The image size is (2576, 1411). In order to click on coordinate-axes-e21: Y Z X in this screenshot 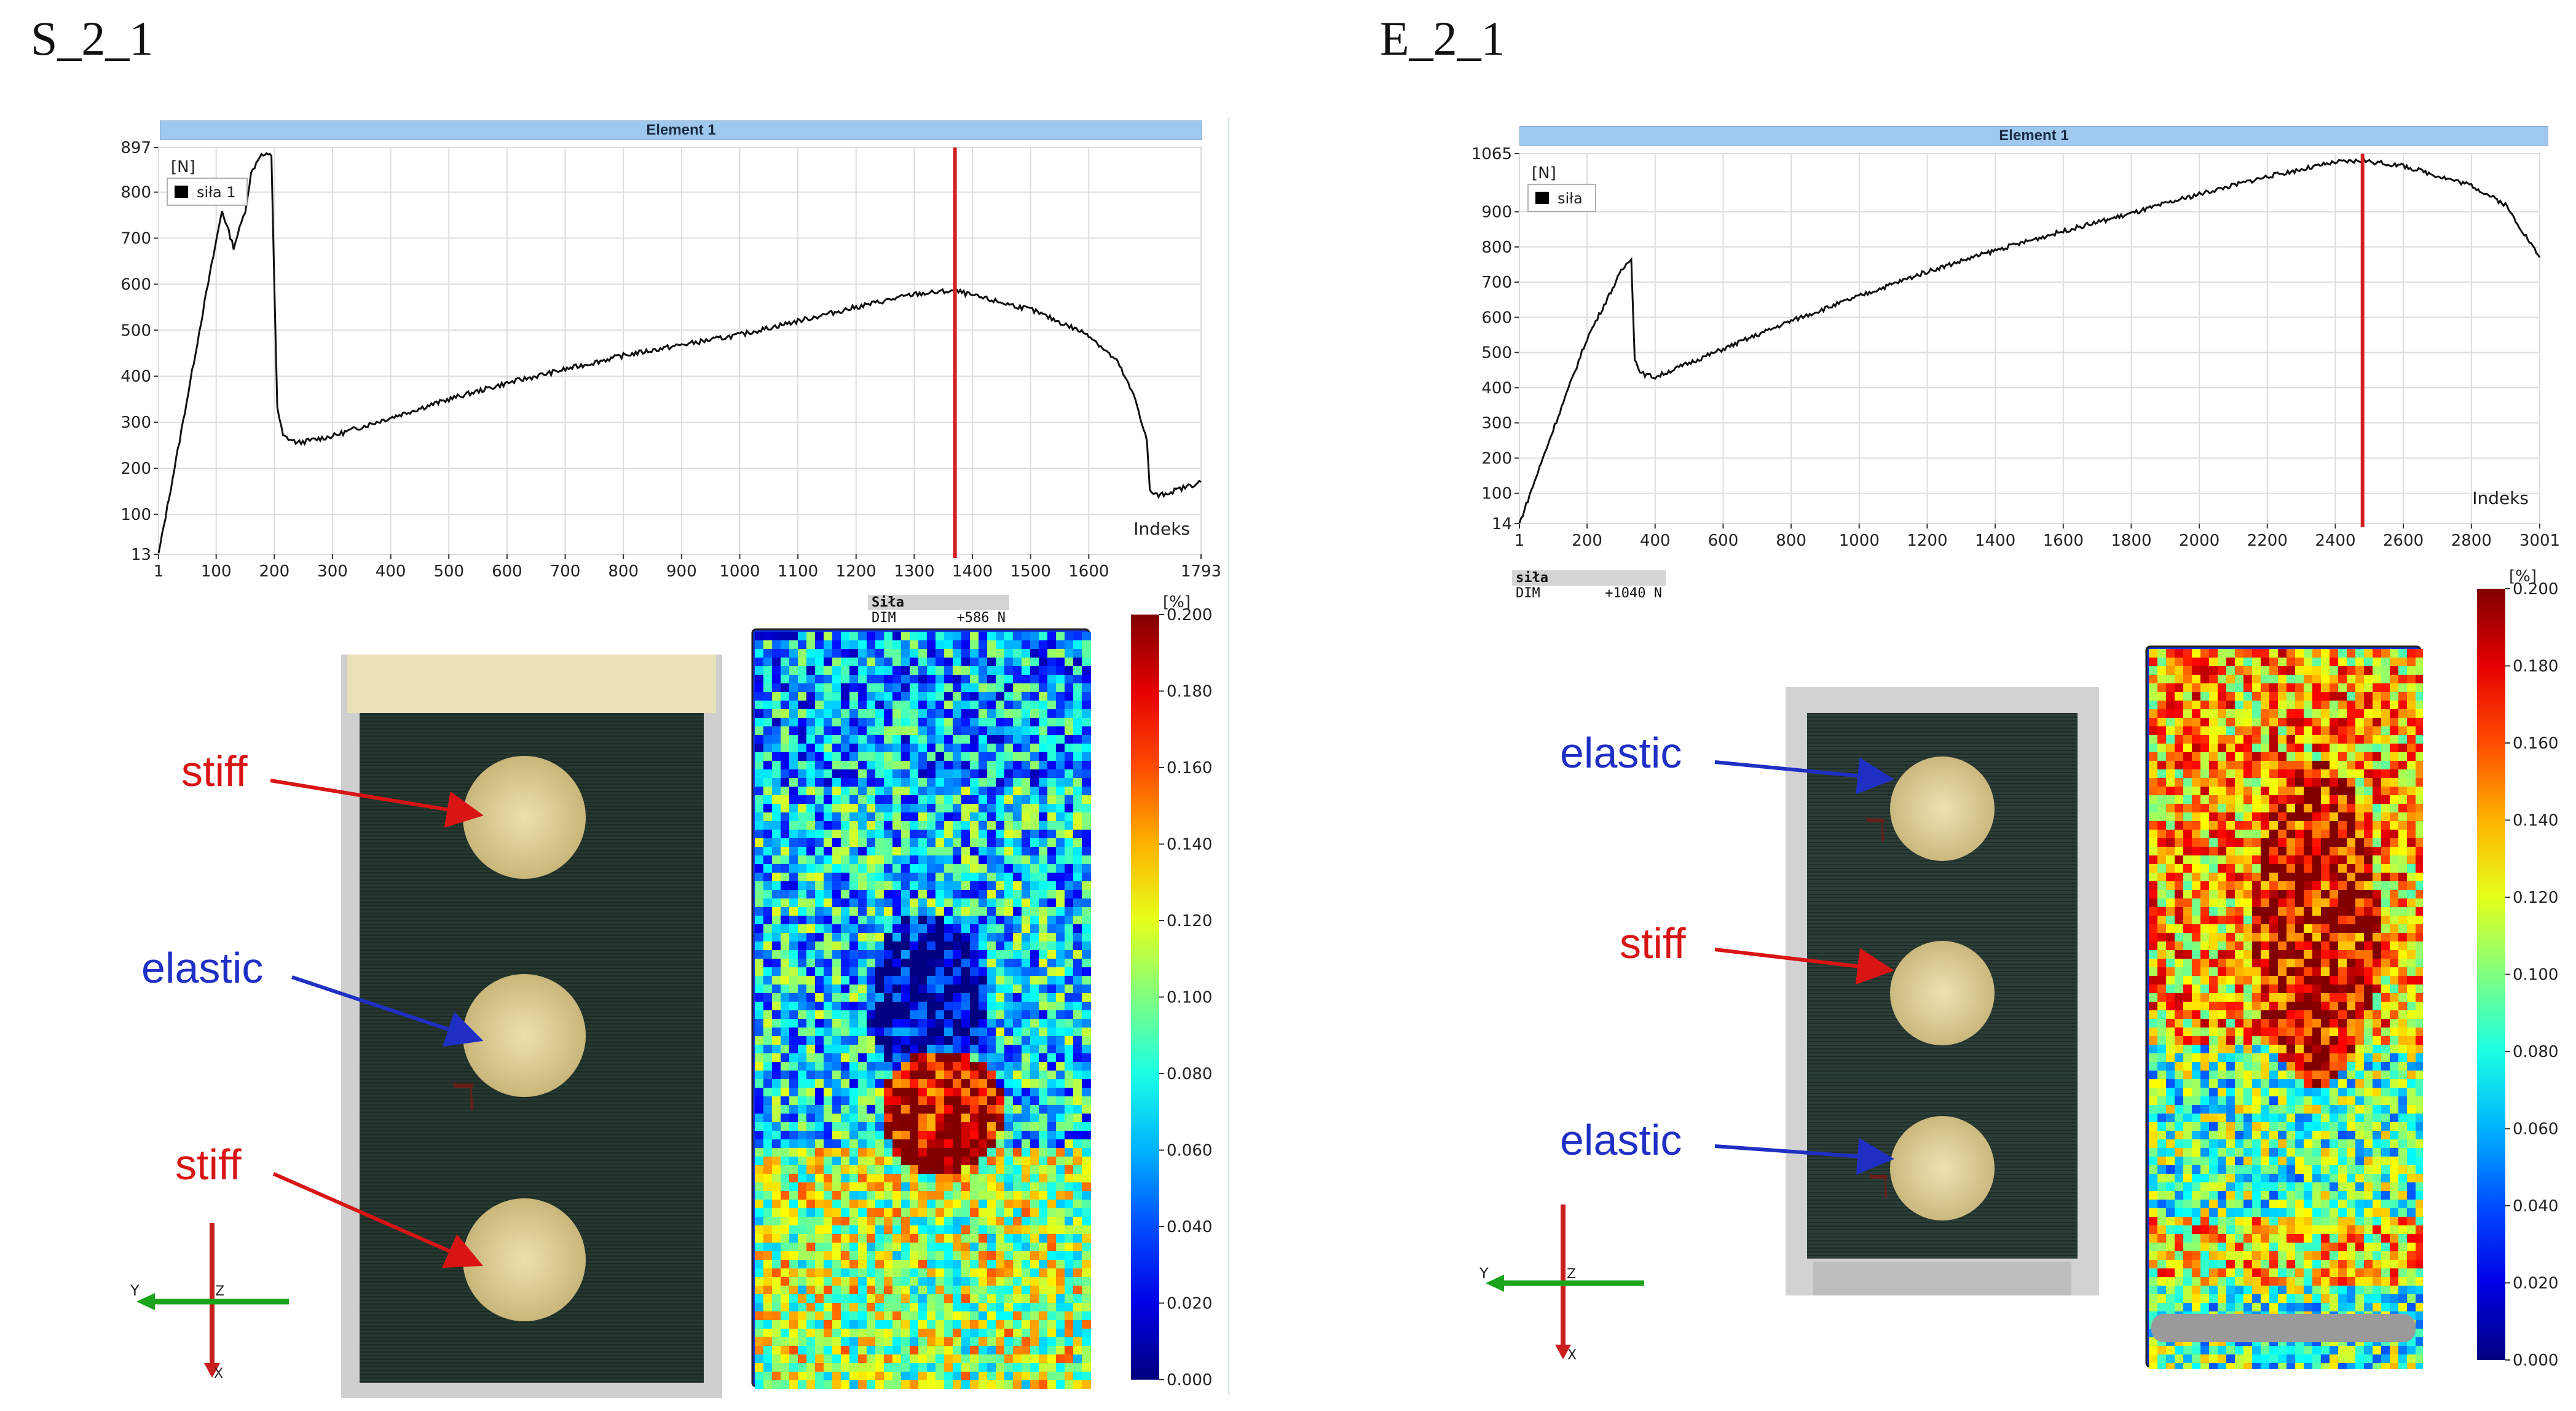, I will do `click(1562, 1284)`.